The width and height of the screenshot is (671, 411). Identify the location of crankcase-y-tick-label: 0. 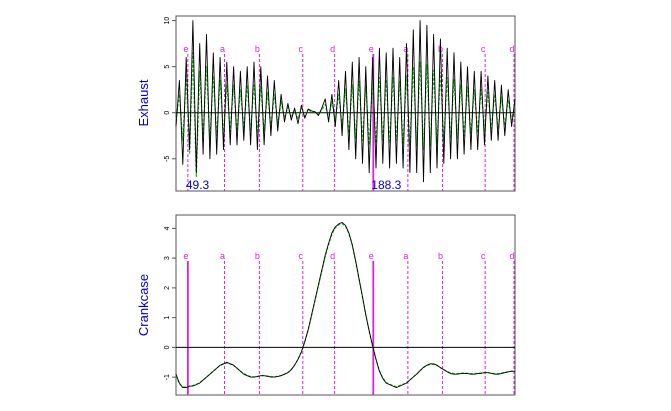
(167, 347).